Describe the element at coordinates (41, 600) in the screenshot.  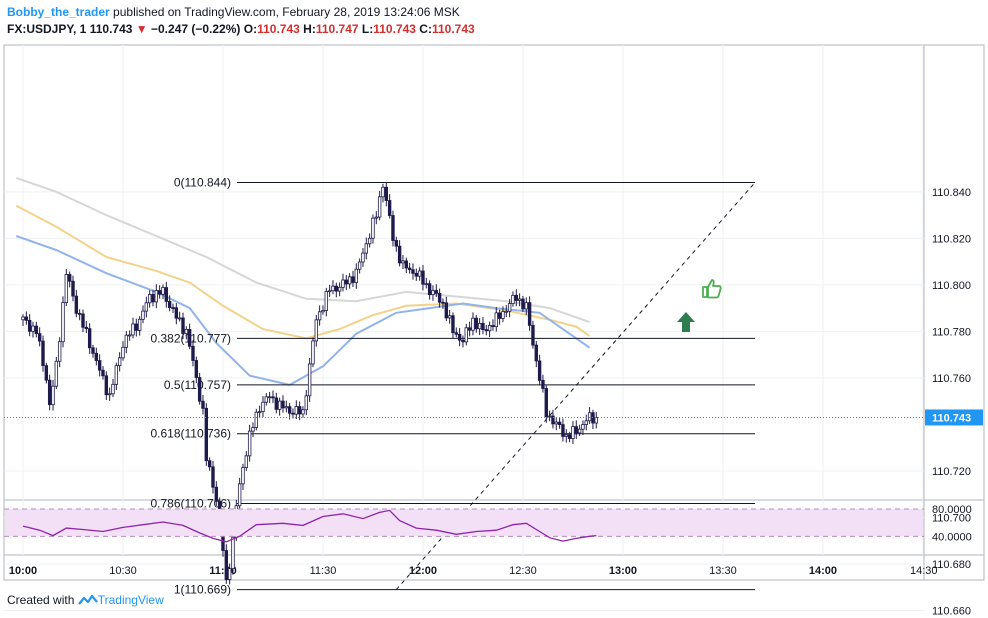
I see `created-with-text: Created with` at that location.